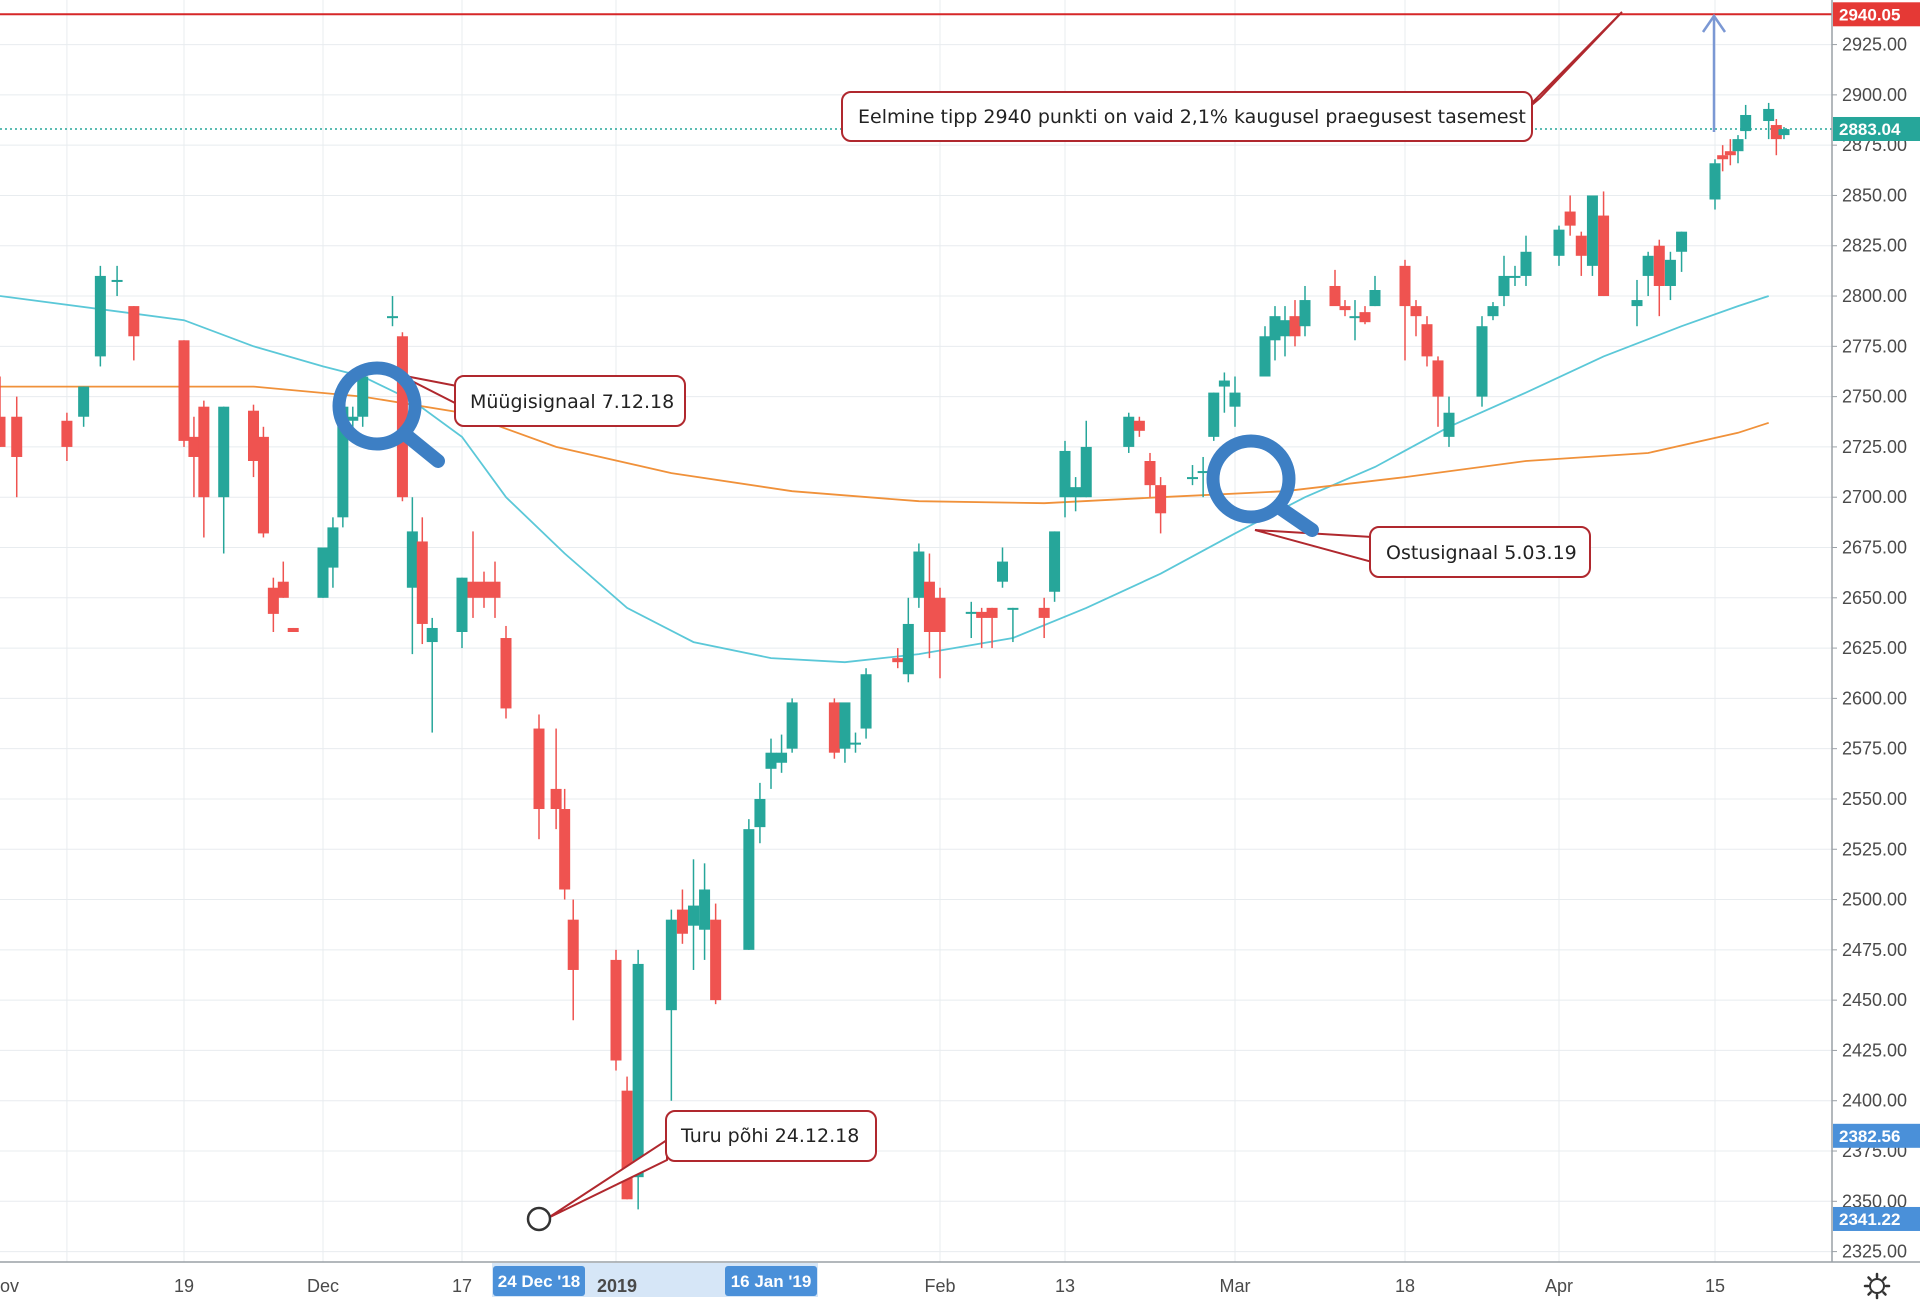 This screenshot has height=1306, width=1920. What do you see at coordinates (712, 1164) in the screenshot?
I see `annotation-market-bottom: Turu põhi 24.12.18` at bounding box center [712, 1164].